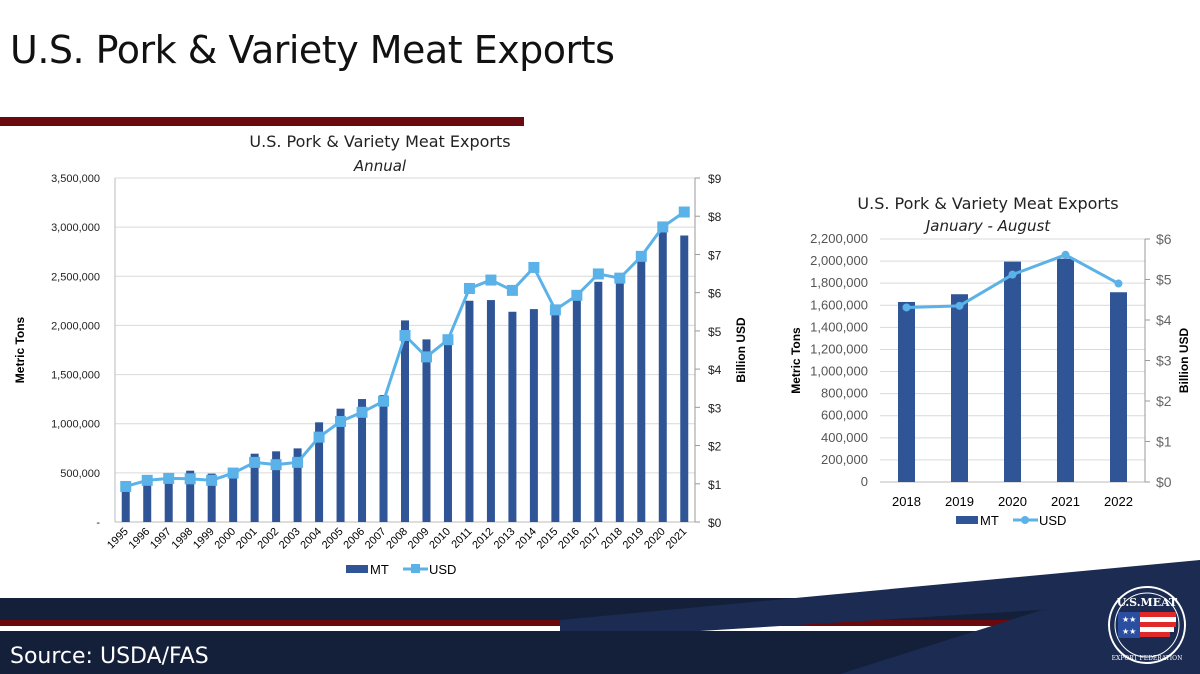 This screenshot has width=1200, height=674. Describe the element at coordinates (319, 437) in the screenshot. I see `usd-point-2004` at that location.